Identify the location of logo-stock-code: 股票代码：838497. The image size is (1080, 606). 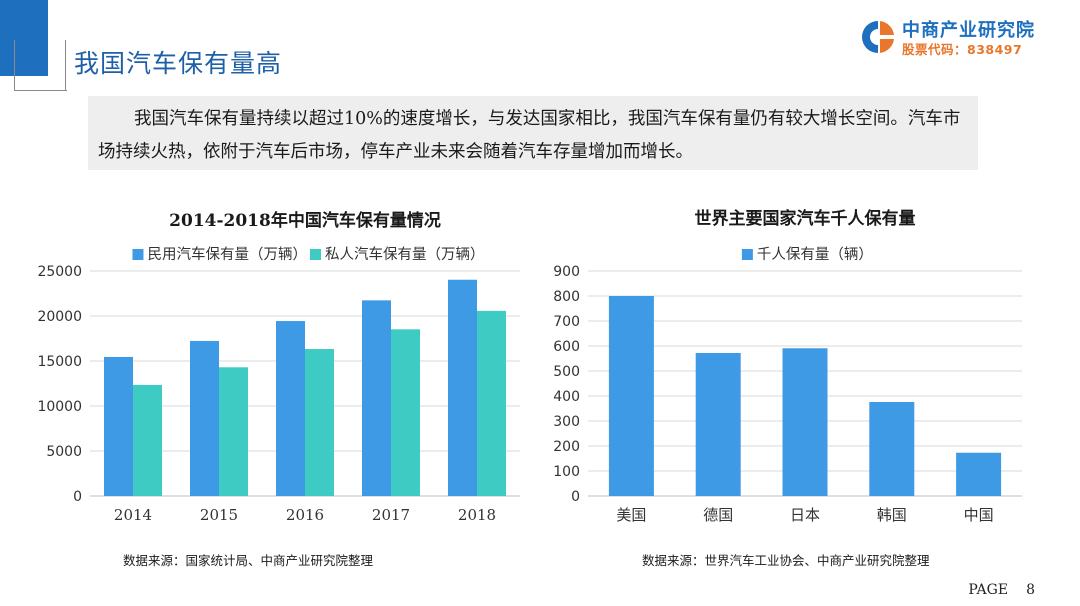
(962, 49).